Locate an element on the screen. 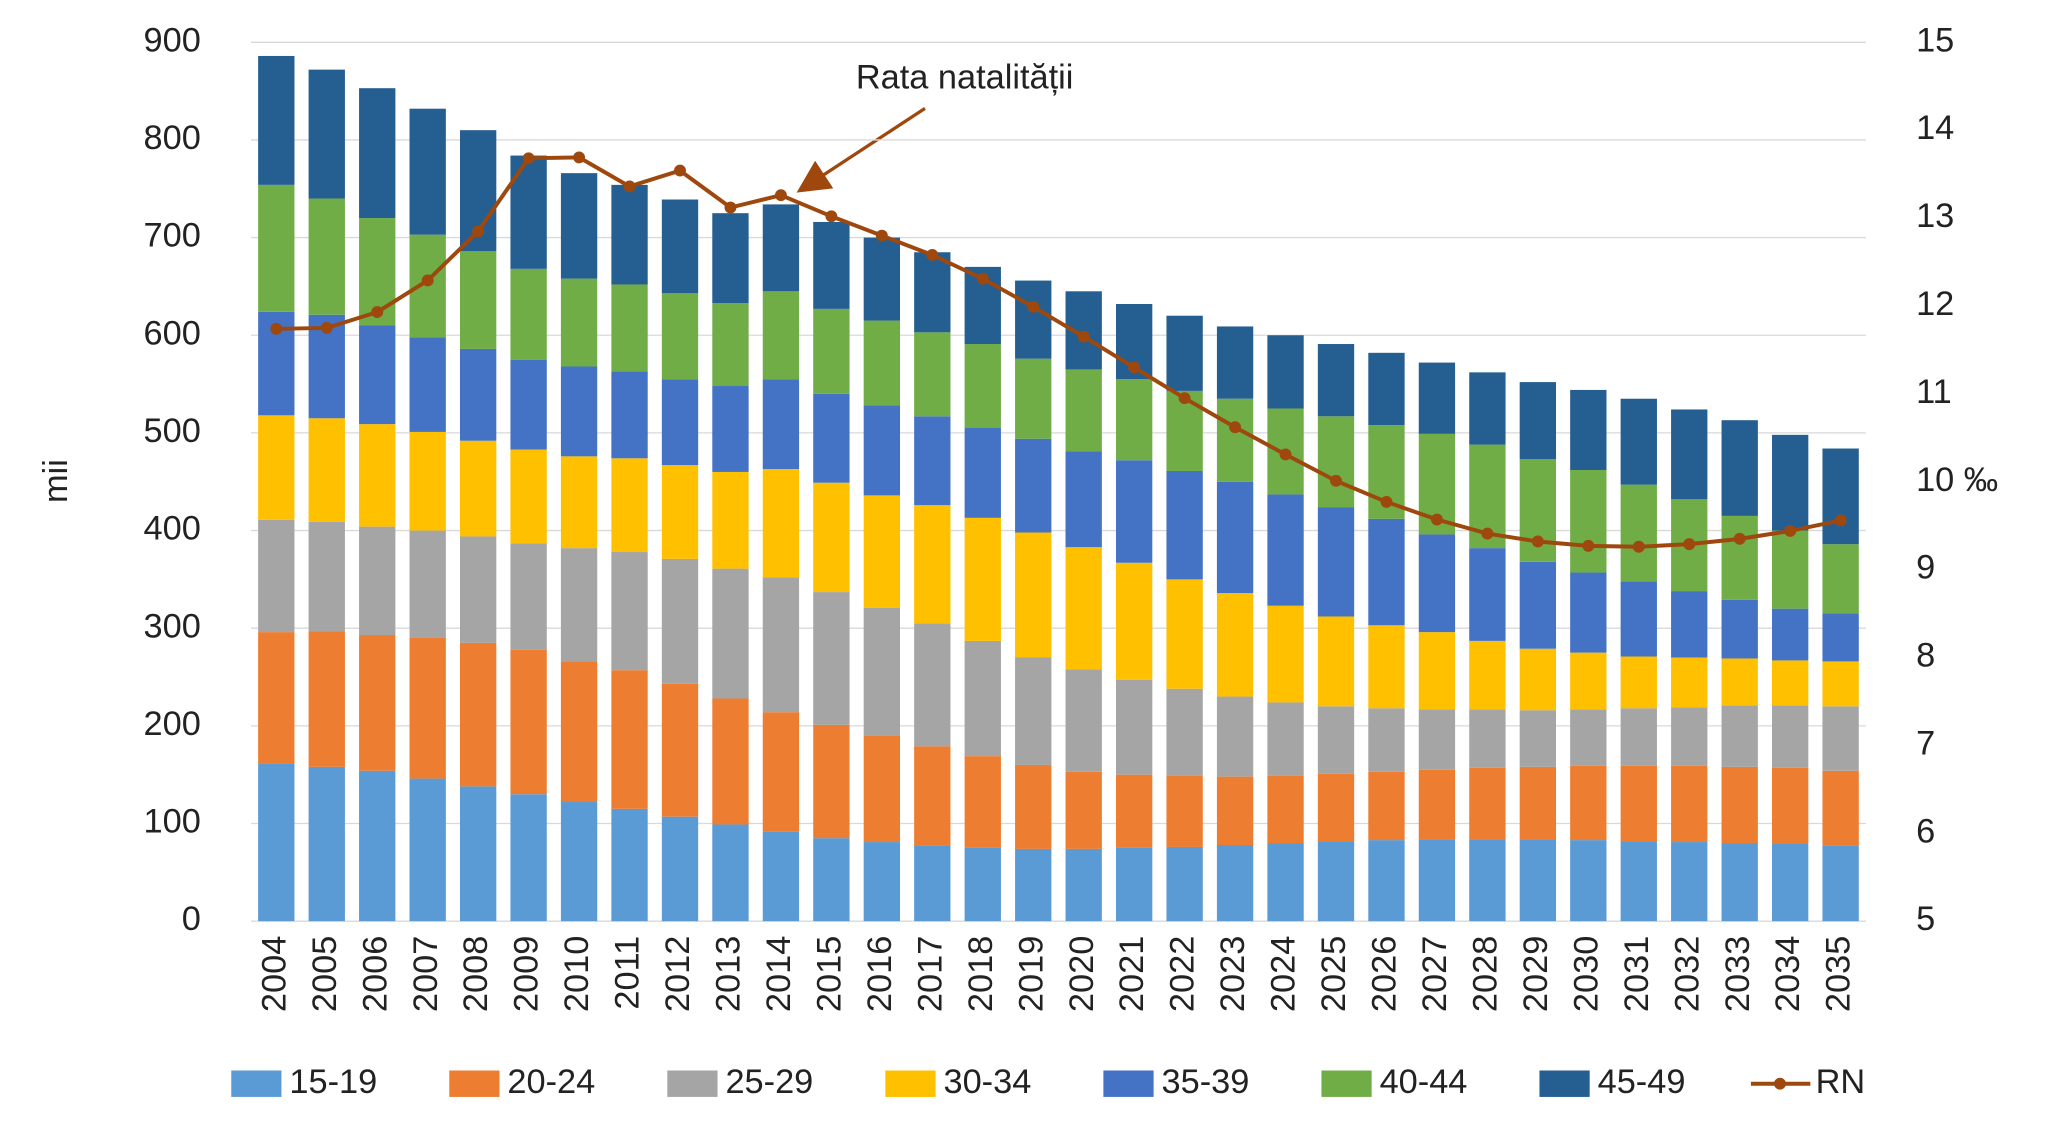 This screenshot has height=1126, width=2072. y-tick-label: 500 is located at coordinates (172, 431).